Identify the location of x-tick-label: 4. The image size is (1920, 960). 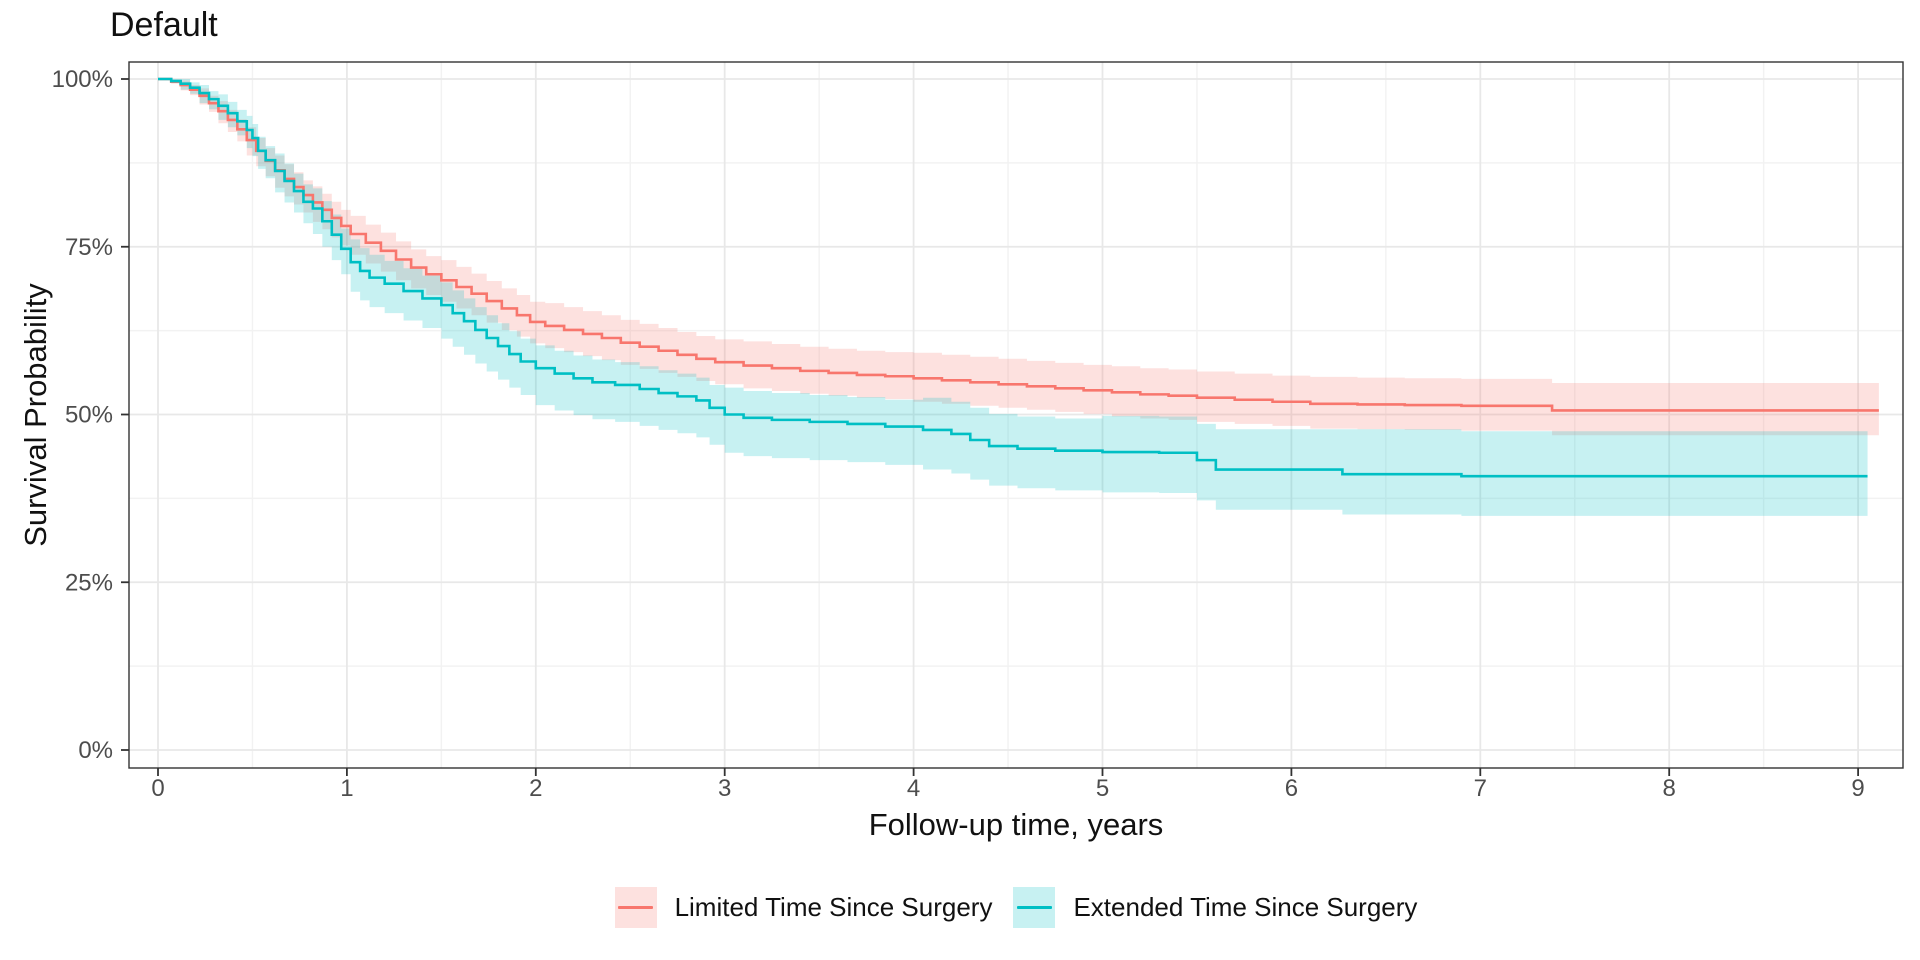
(913, 788).